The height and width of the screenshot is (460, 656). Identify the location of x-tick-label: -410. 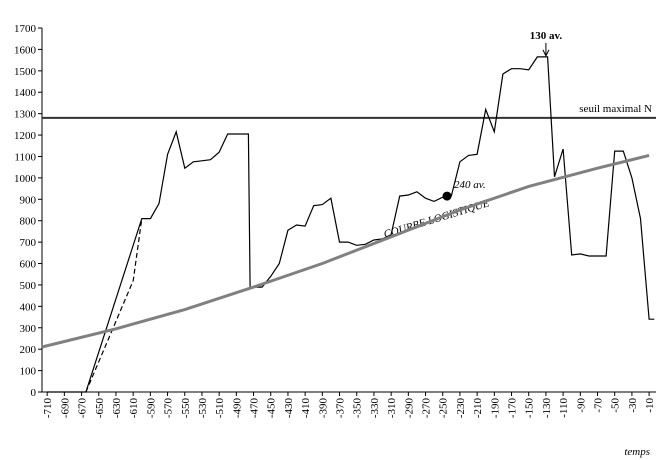
(306, 408).